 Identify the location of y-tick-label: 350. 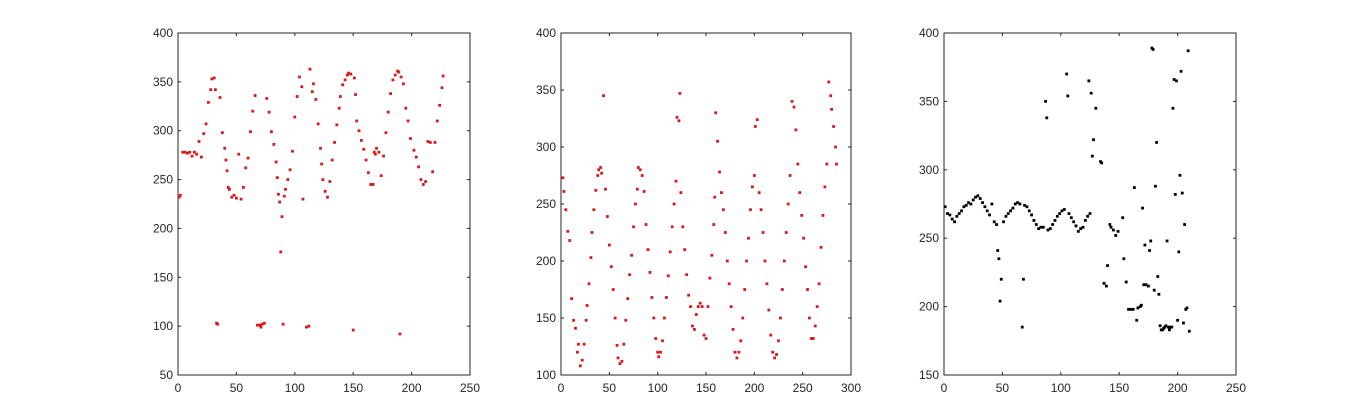
(929, 101).